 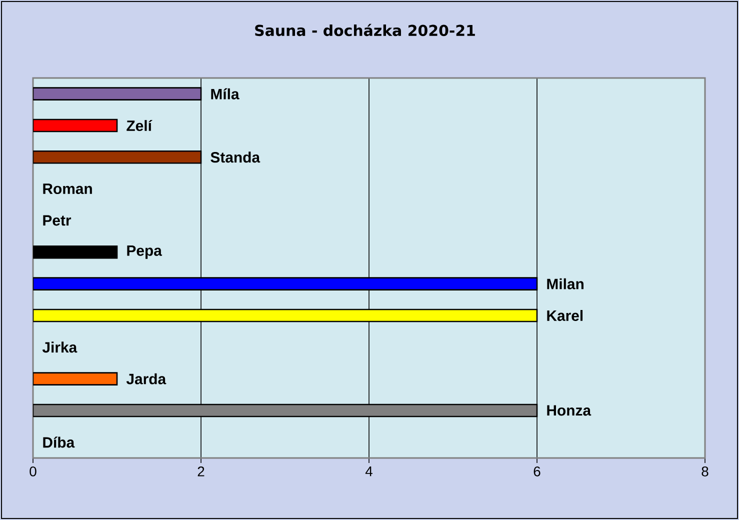 What do you see at coordinates (59, 442) in the screenshot?
I see `y-tick-label: Díba` at bounding box center [59, 442].